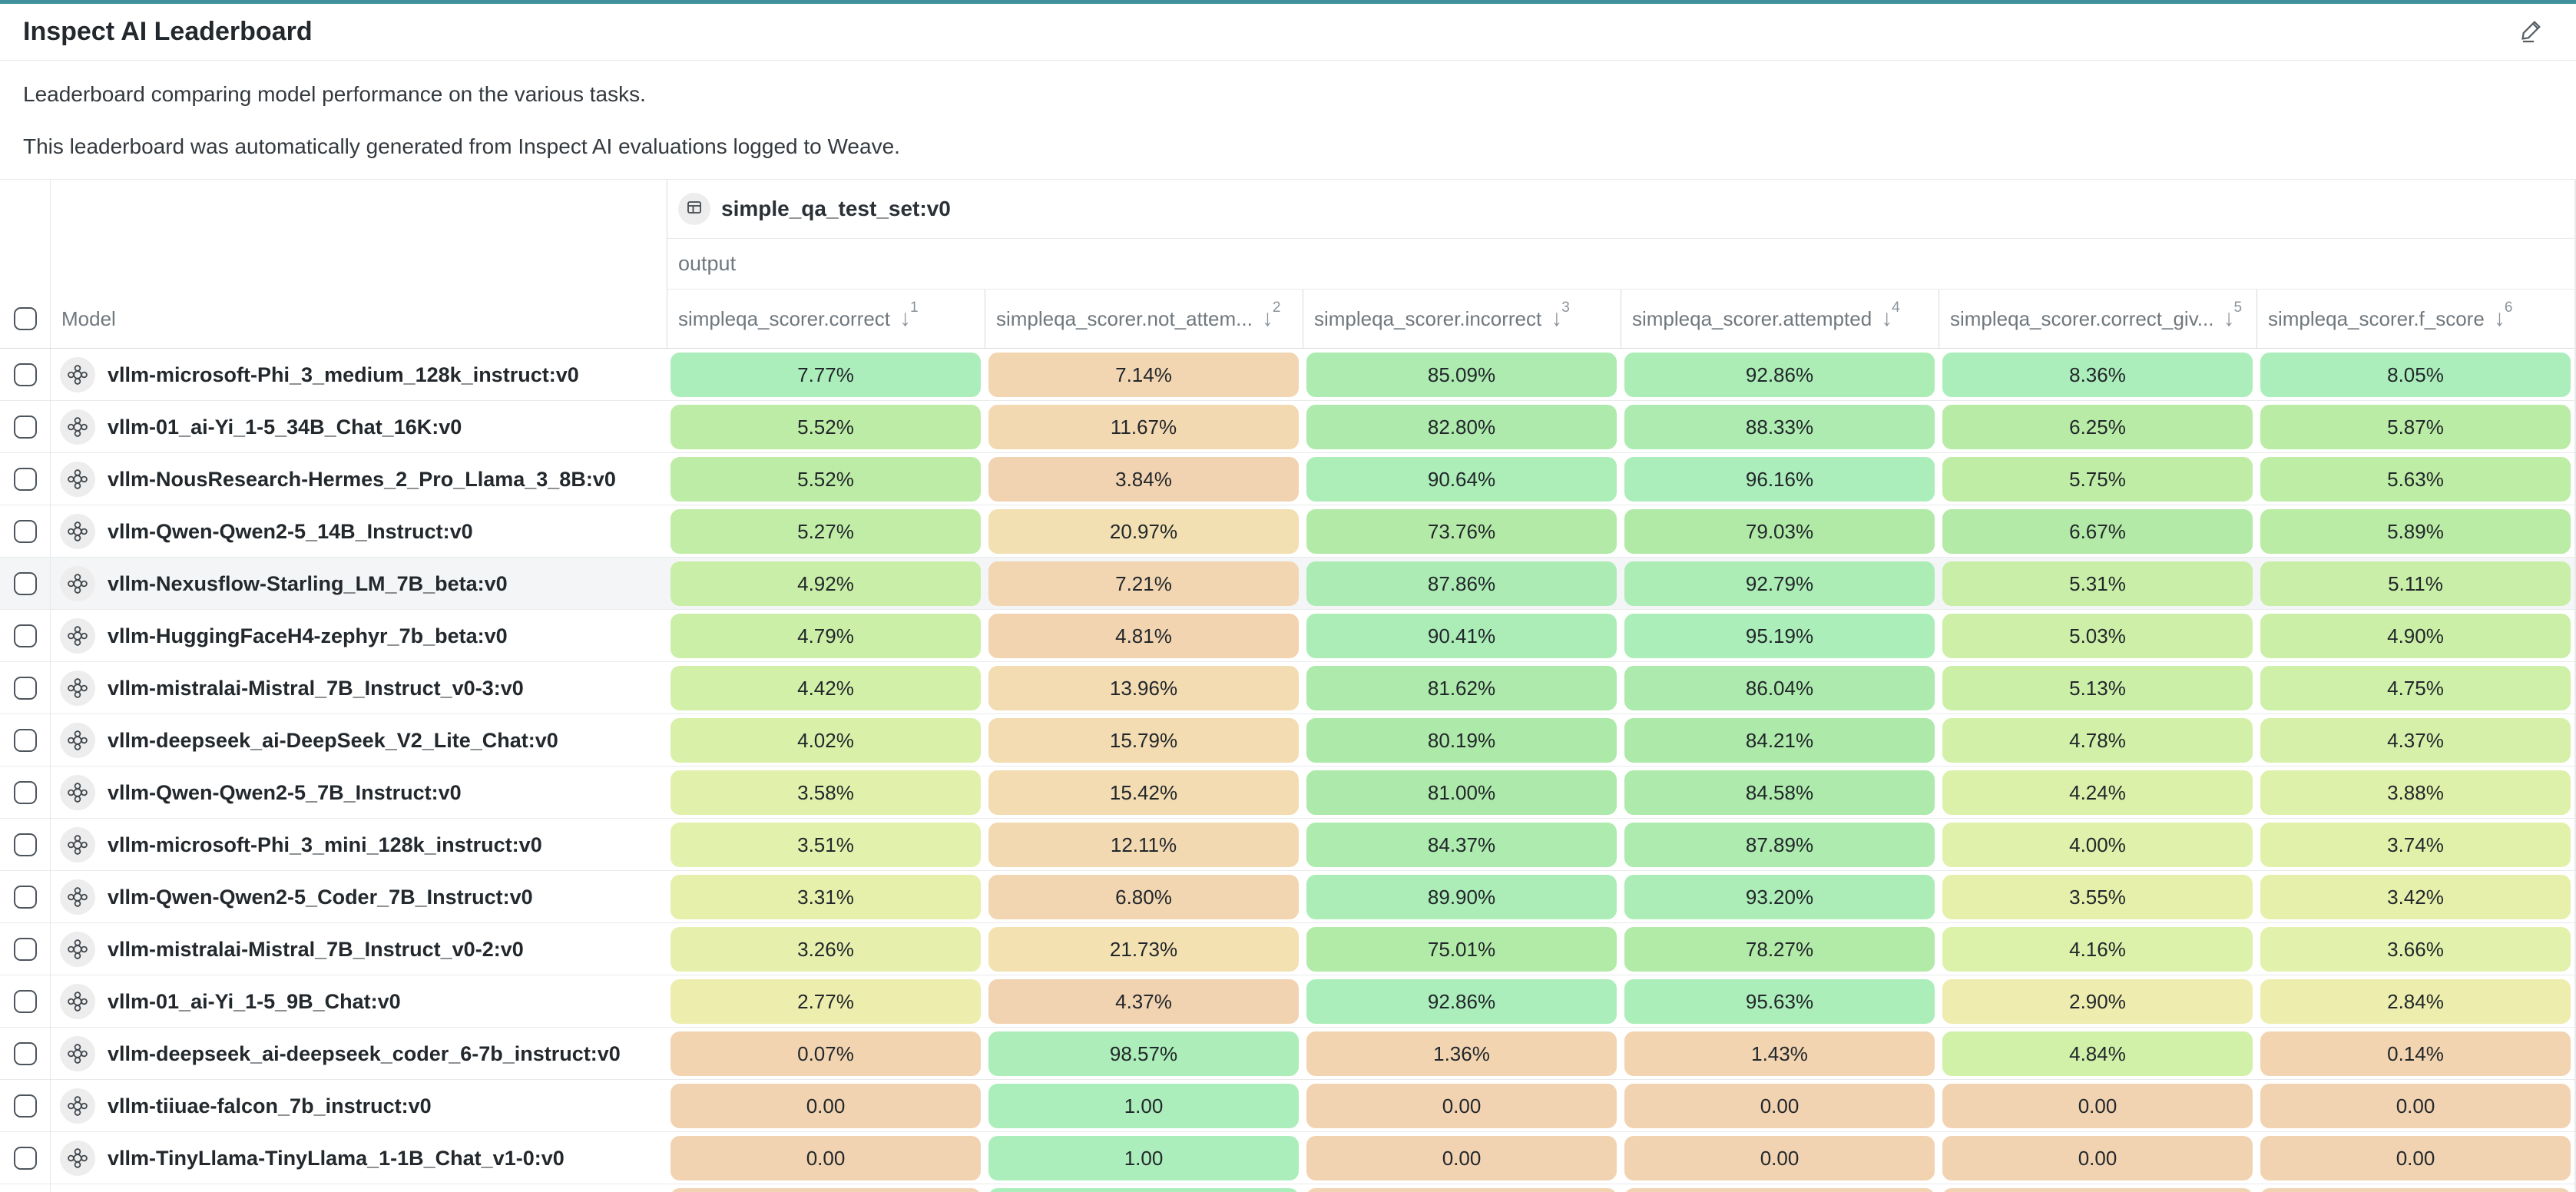 The width and height of the screenshot is (2576, 1192). What do you see at coordinates (2415, 897) in the screenshot?
I see `score-cell: 3.42%` at bounding box center [2415, 897].